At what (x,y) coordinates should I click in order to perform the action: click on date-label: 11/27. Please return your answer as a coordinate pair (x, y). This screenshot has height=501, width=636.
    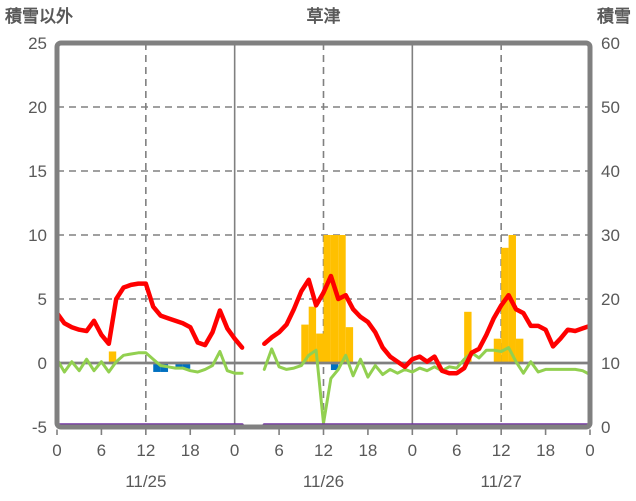
    Looking at the image, I should click on (501, 481).